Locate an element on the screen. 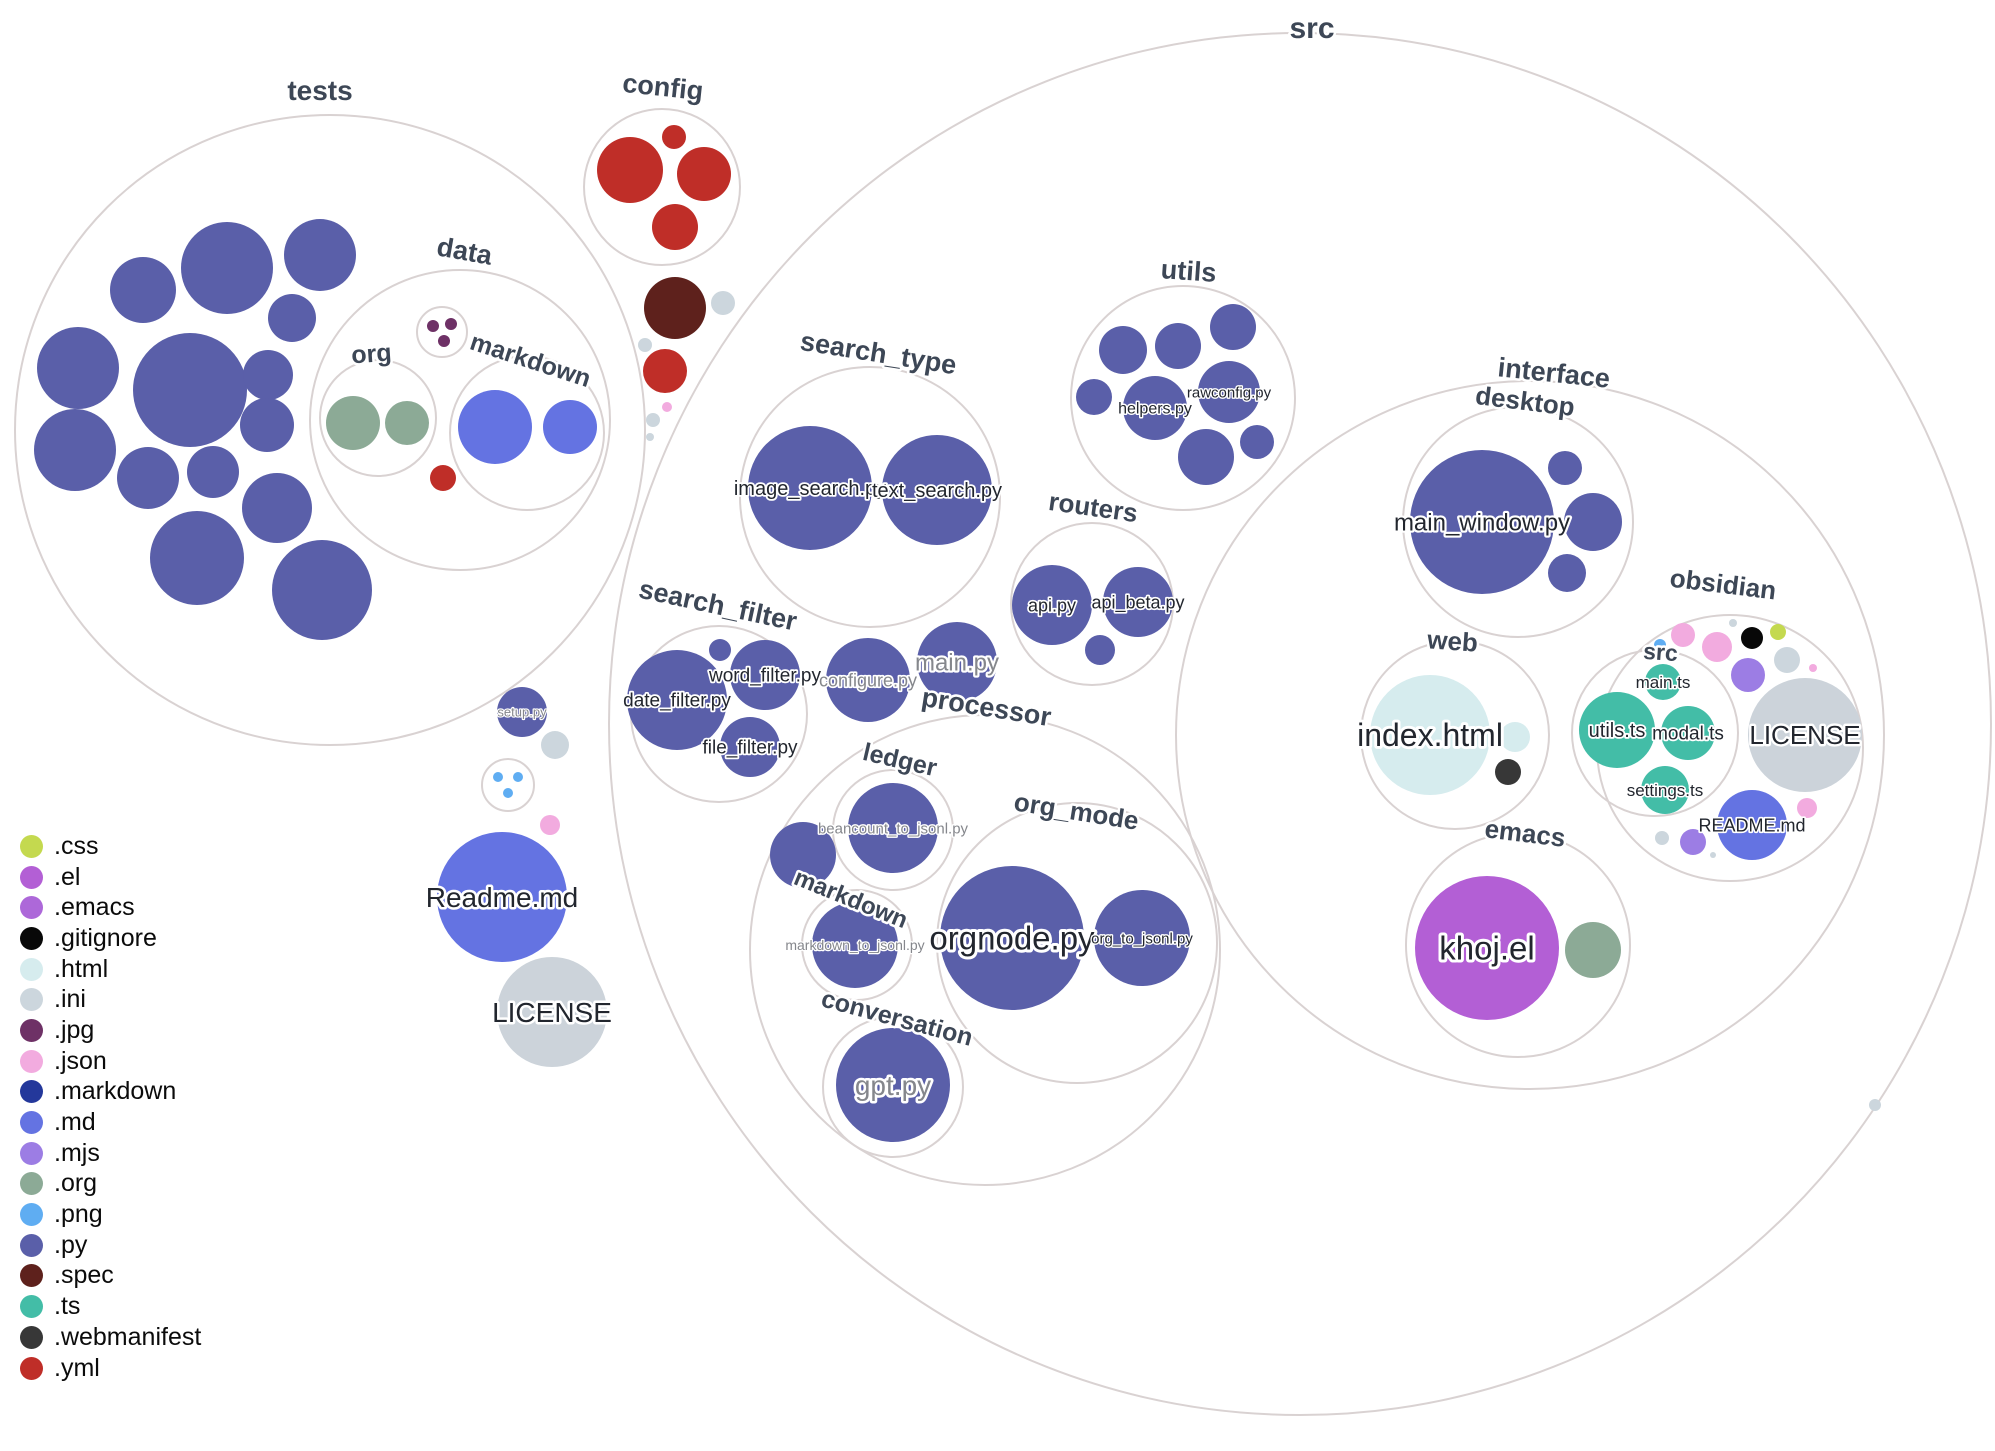 This screenshot has height=1451, width=1995. legend-swatch-markdown-icon is located at coordinates (31, 1092).